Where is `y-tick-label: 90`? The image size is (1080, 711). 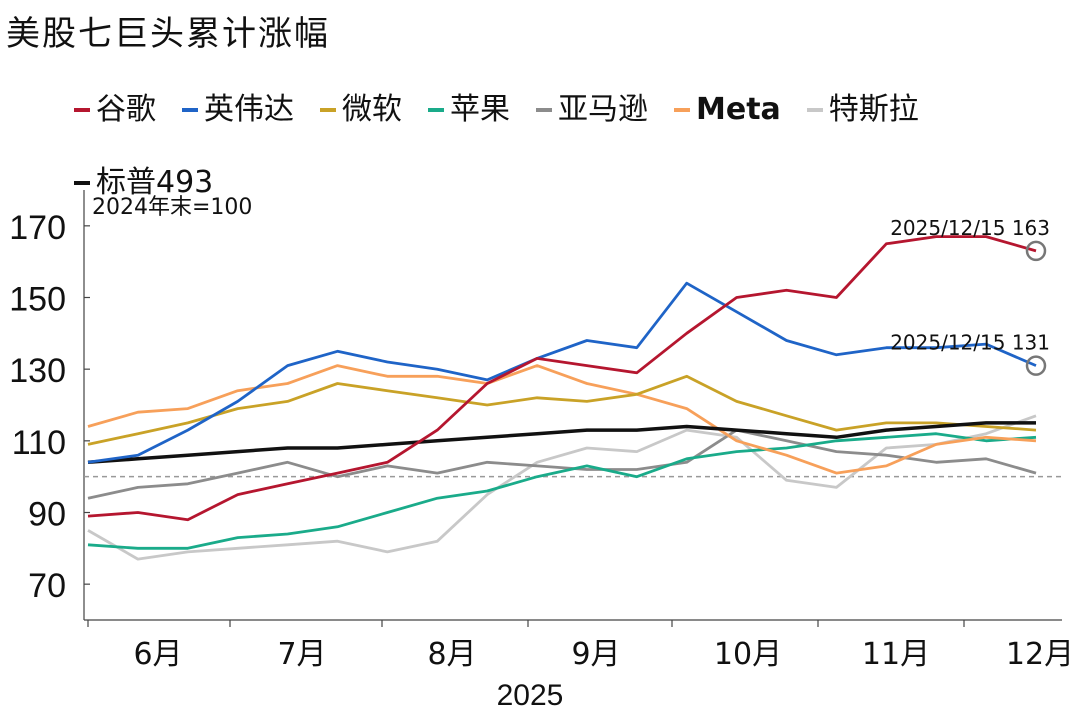 y-tick-label: 90 is located at coordinates (47, 515).